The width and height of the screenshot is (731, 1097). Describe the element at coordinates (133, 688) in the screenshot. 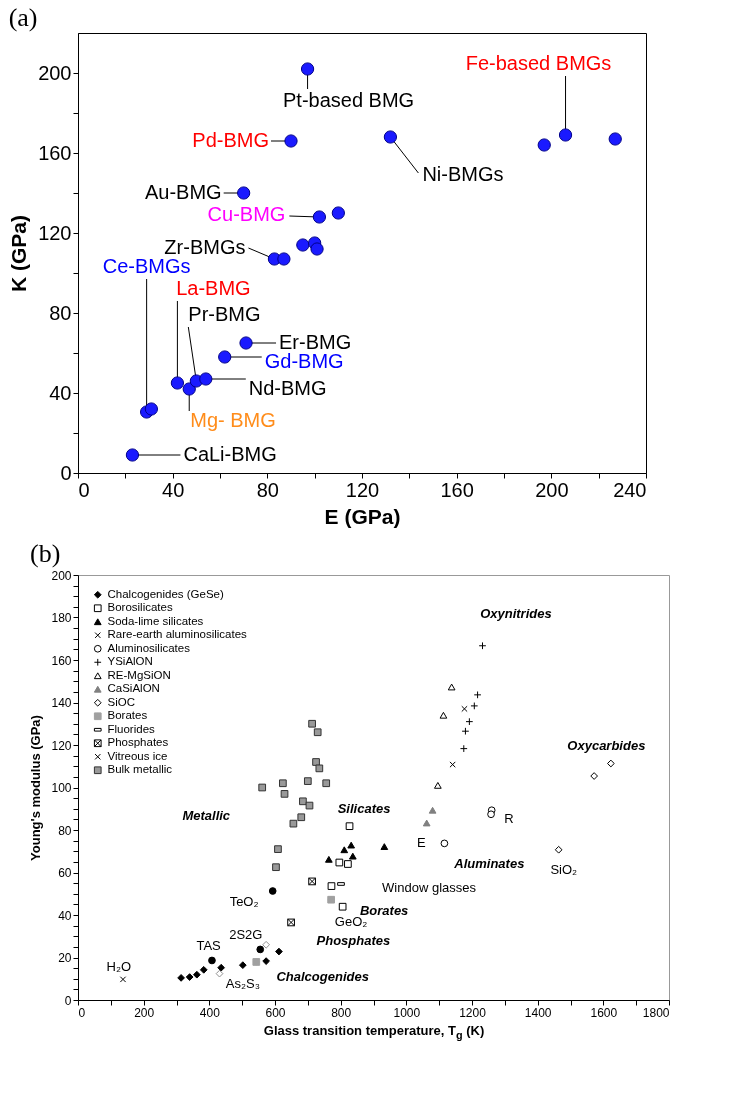

I see `legend-label: CaSiAlON` at that location.